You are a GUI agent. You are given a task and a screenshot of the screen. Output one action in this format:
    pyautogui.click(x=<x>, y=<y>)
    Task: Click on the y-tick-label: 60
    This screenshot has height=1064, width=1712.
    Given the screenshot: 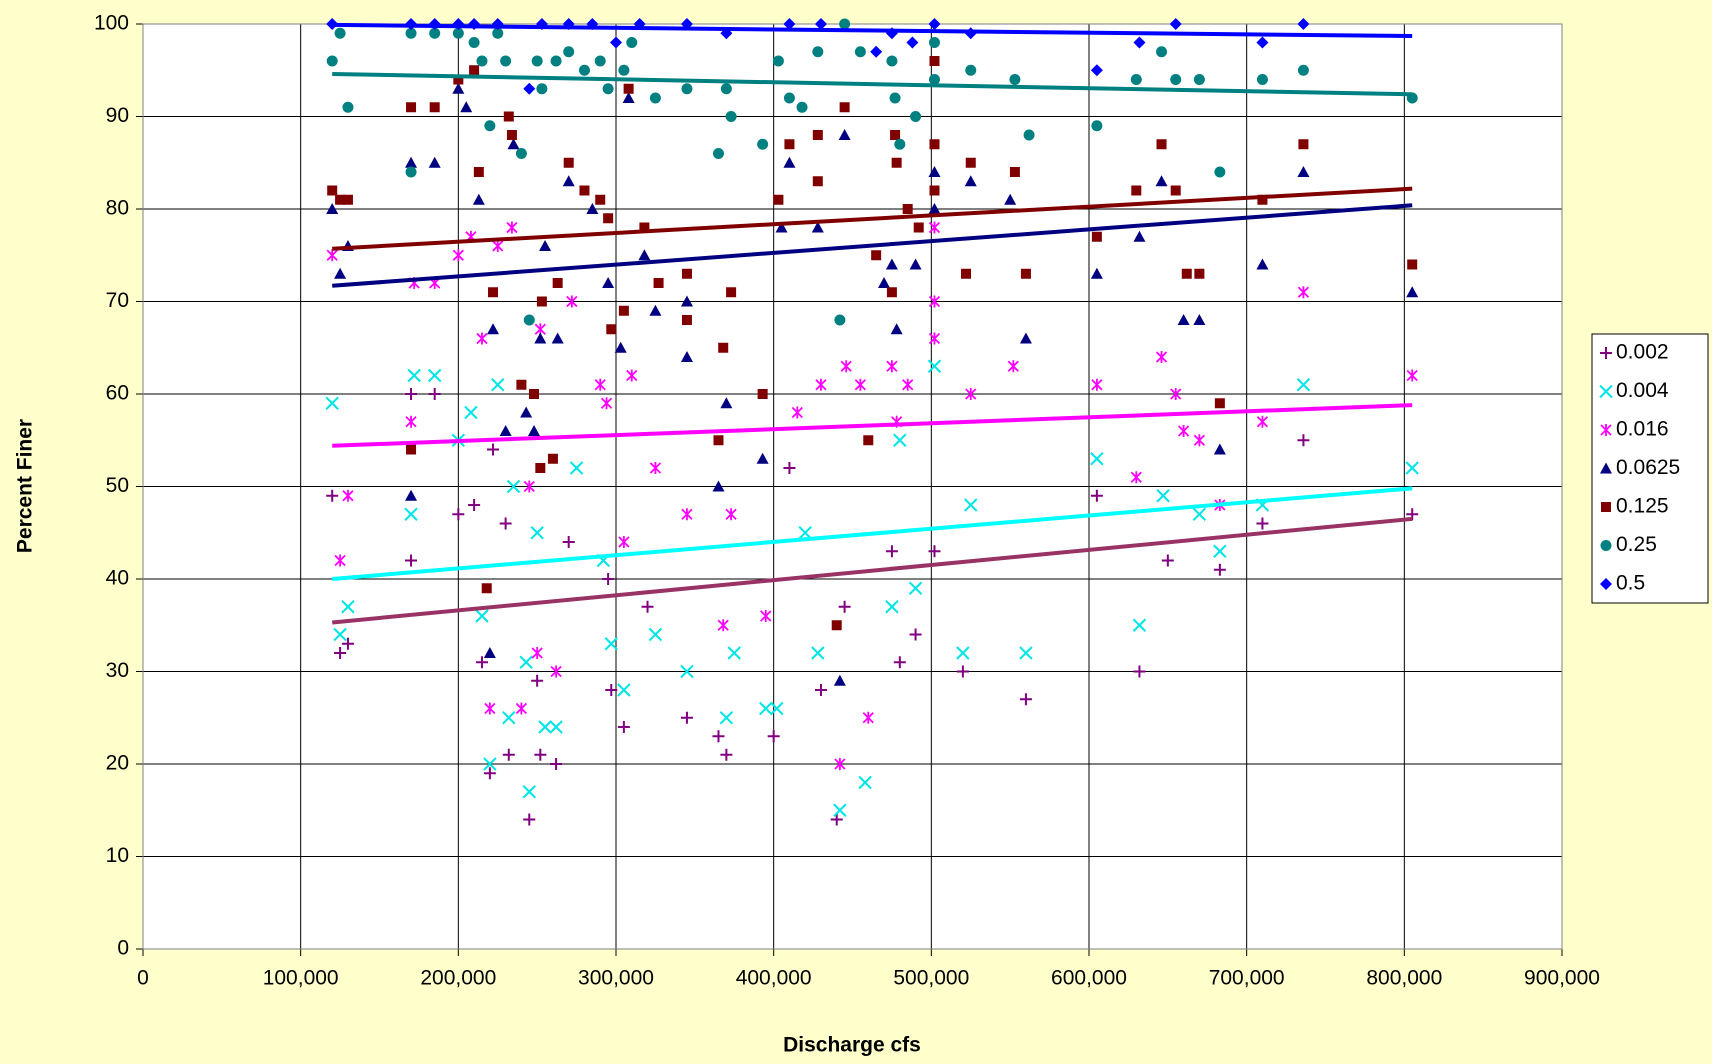 What is the action you would take?
    pyautogui.click(x=117, y=393)
    